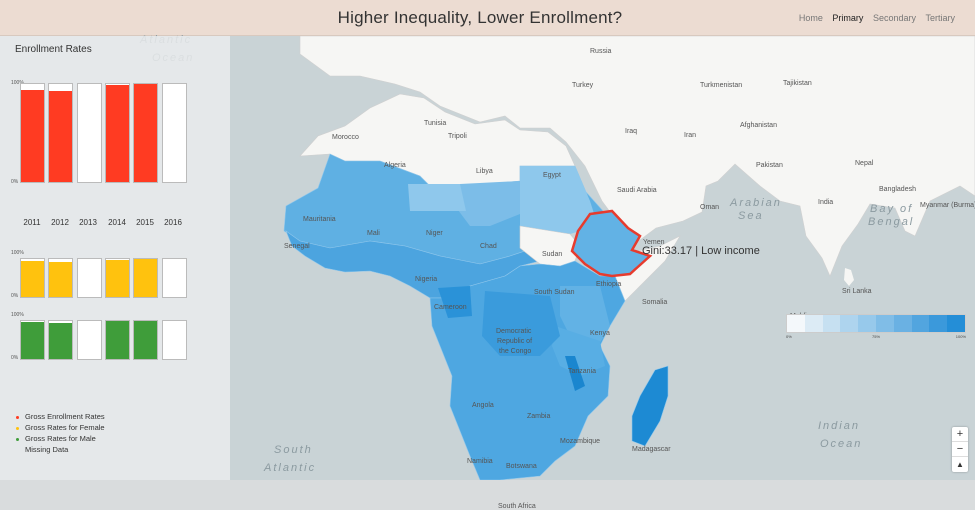 The height and width of the screenshot is (510, 975). Describe the element at coordinates (15, 358) in the screenshot. I see `tick-bottom: 0%` at that location.